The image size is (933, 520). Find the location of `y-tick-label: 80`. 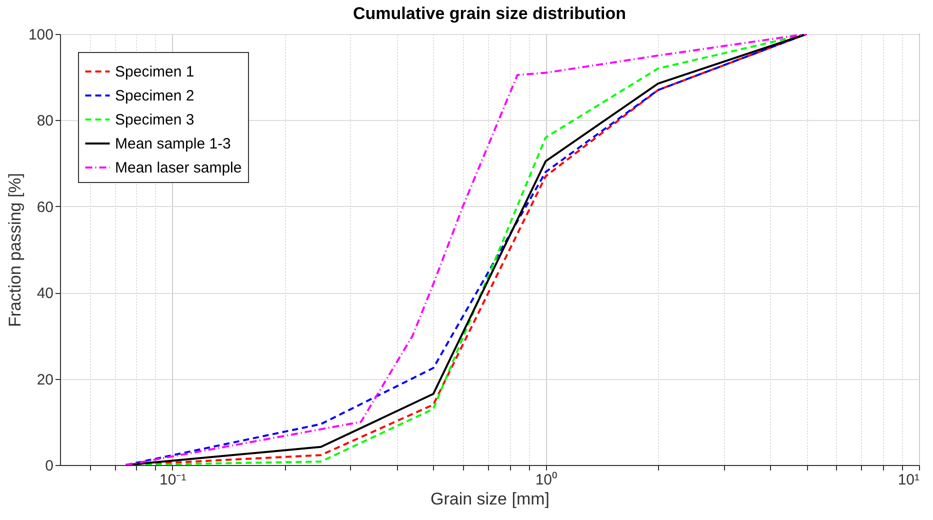

y-tick-label: 80 is located at coordinates (45, 121).